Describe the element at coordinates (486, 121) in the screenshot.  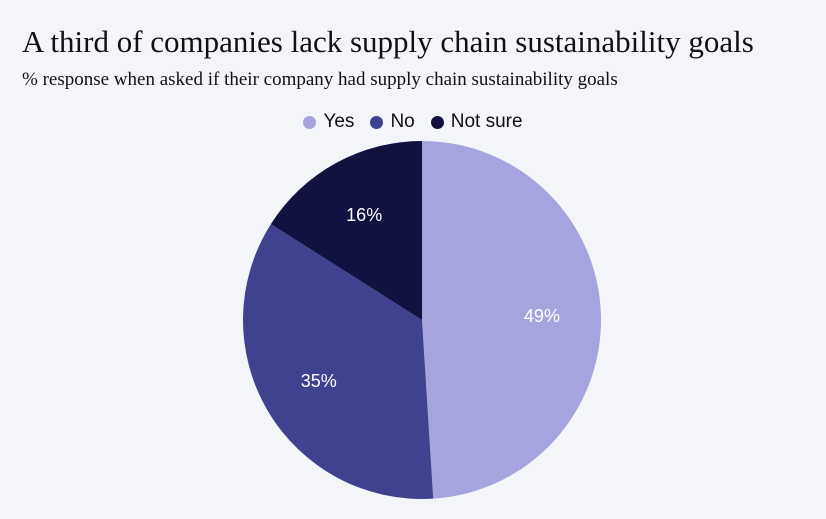
I see `legend-label-not-sure: Not sure` at that location.